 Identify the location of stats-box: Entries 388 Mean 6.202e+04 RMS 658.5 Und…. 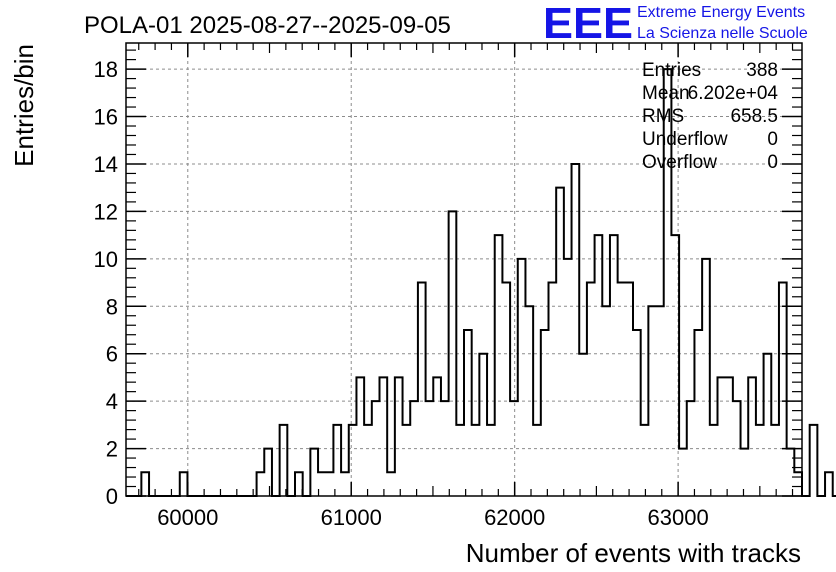
(710, 116).